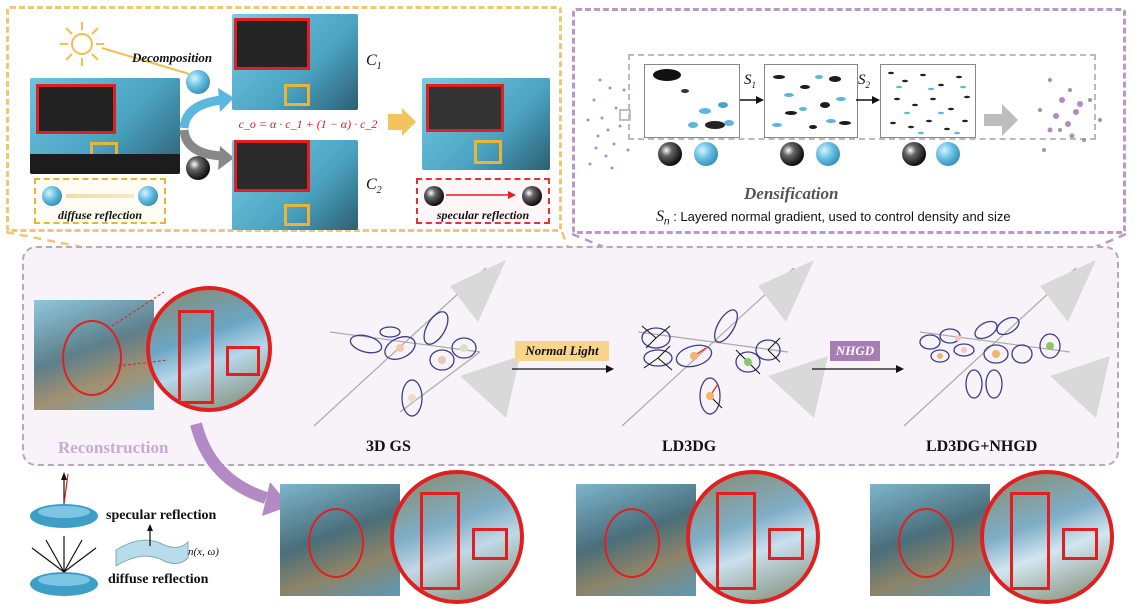 The width and height of the screenshot is (1133, 612). I want to click on densify-output-arrow, so click(1001, 120).